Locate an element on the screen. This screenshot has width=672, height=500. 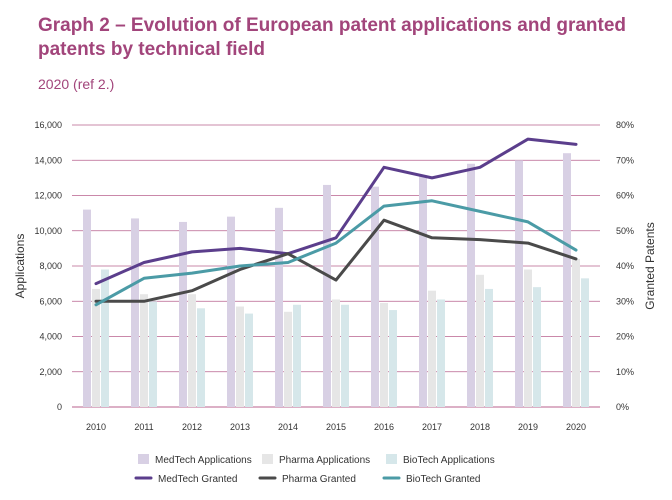
x-tick-label: 2018 is located at coordinates (480, 427).